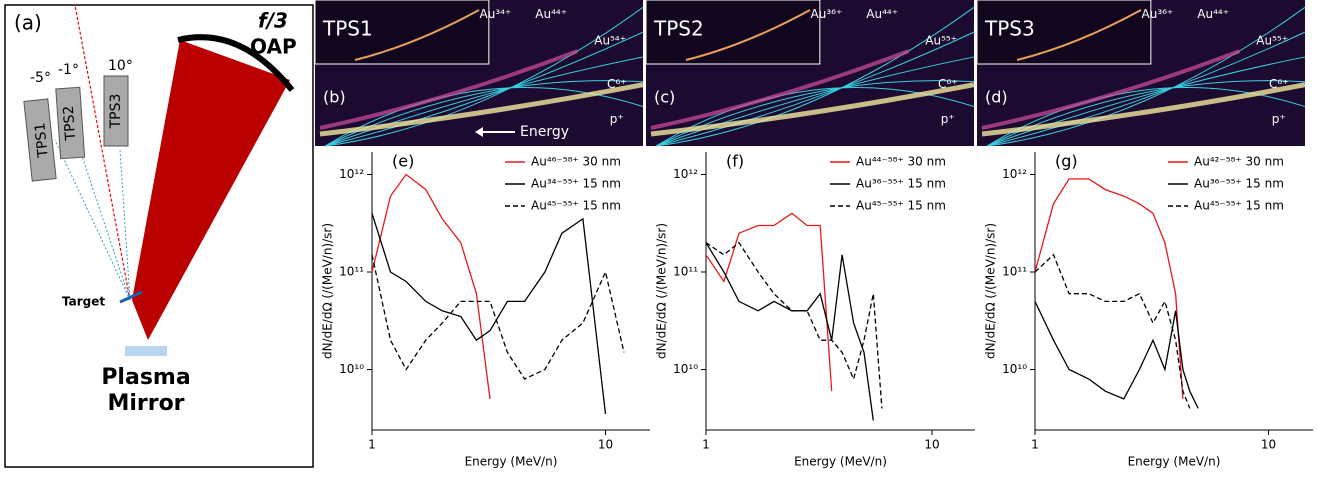 This screenshot has width=1318, height=477. I want to click on mirror-label: Mirror, so click(145, 403).